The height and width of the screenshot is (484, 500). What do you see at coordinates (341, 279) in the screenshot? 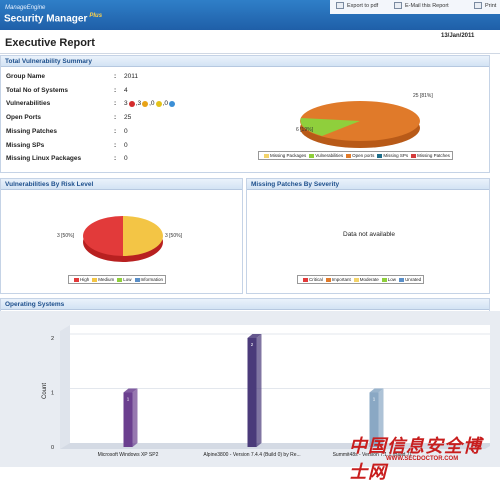
I see `legend-label: Important` at bounding box center [341, 279].